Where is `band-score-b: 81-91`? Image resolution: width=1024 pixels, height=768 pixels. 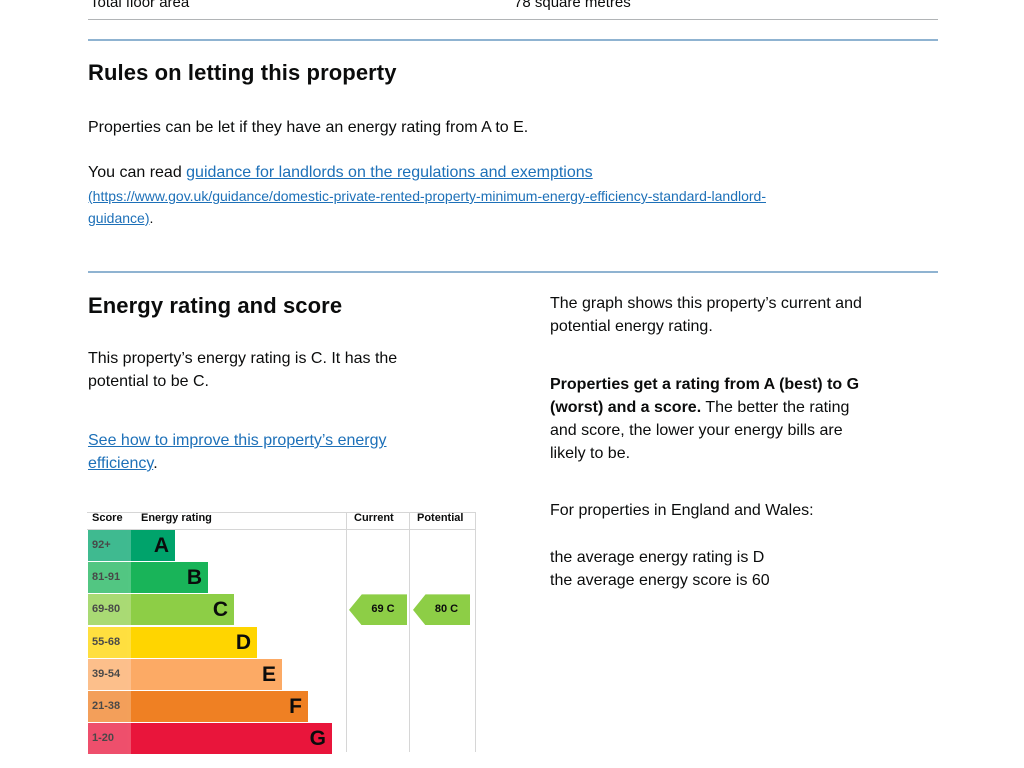
band-score-b: 81-91 is located at coordinates (109, 578).